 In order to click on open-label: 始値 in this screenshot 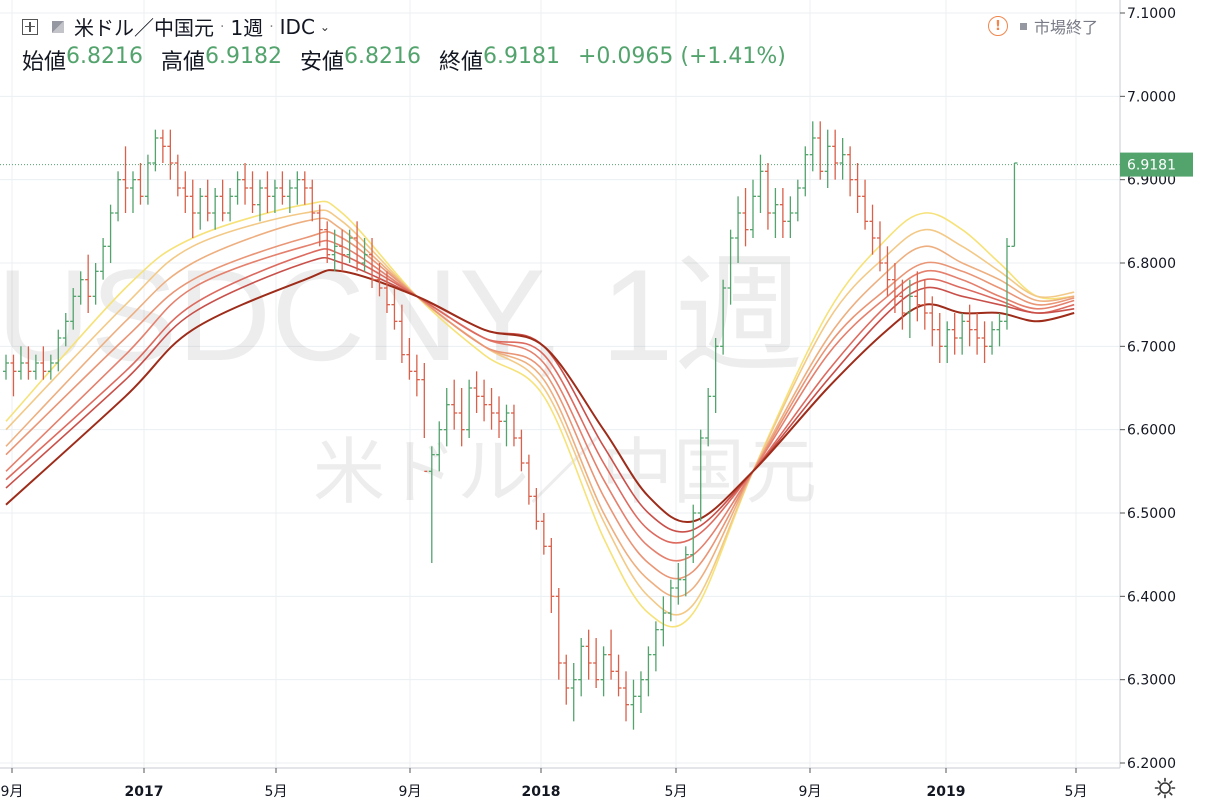, I will do `click(44, 62)`.